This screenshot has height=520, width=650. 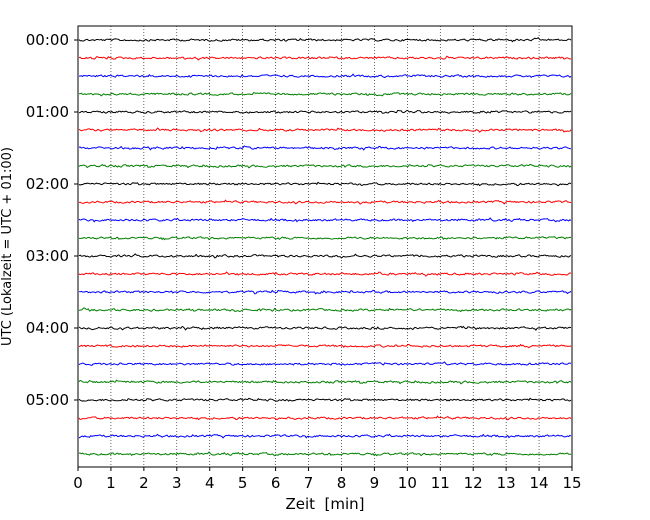 I want to click on x-tick-label: 5, so click(x=243, y=483).